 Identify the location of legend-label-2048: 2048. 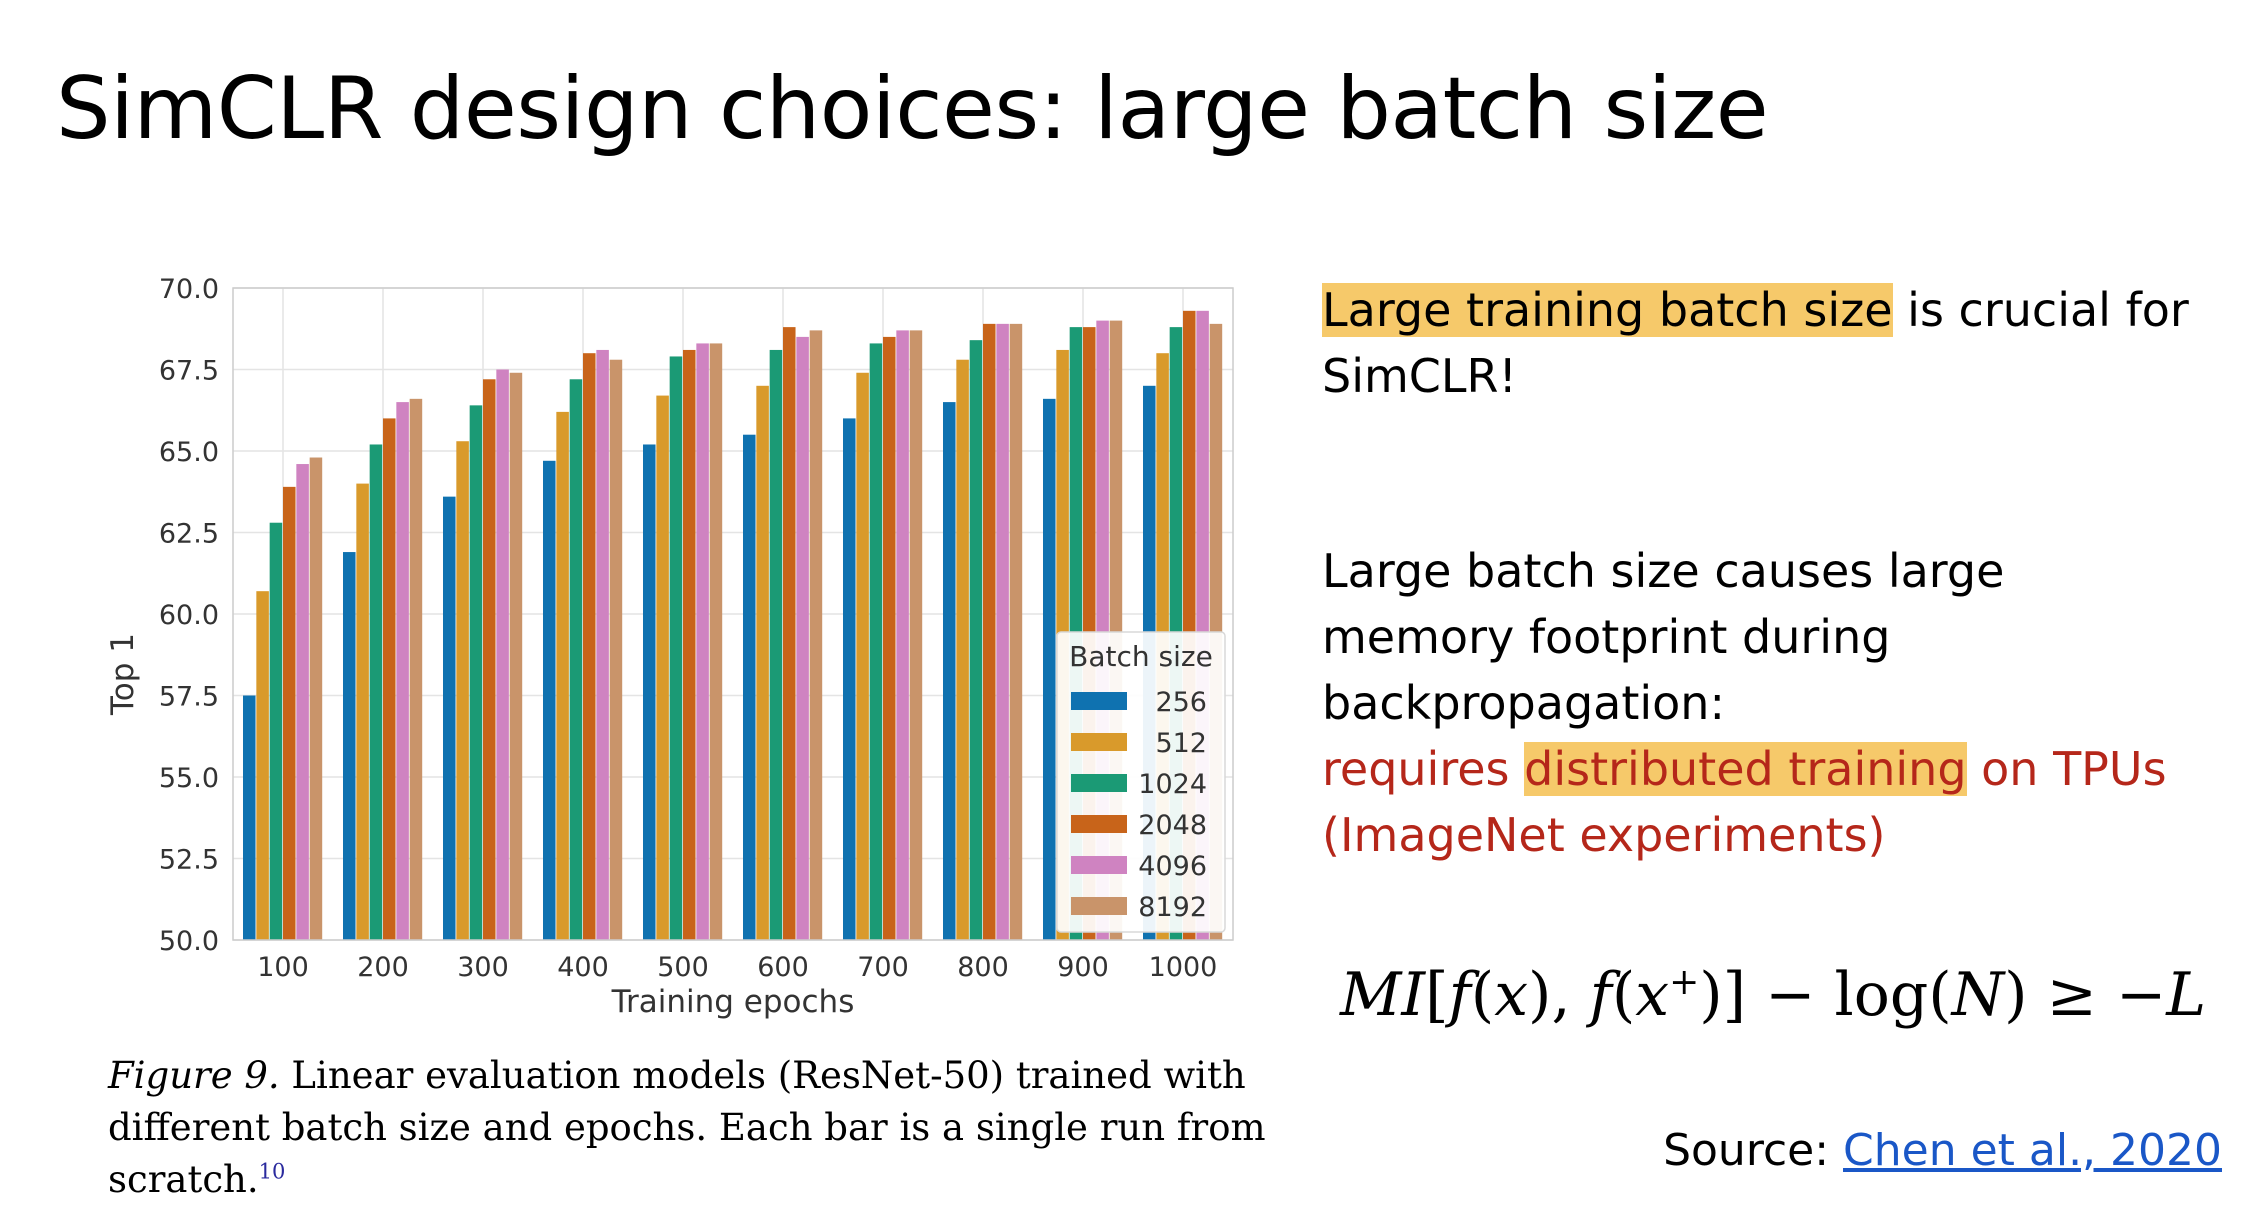
(1172, 825).